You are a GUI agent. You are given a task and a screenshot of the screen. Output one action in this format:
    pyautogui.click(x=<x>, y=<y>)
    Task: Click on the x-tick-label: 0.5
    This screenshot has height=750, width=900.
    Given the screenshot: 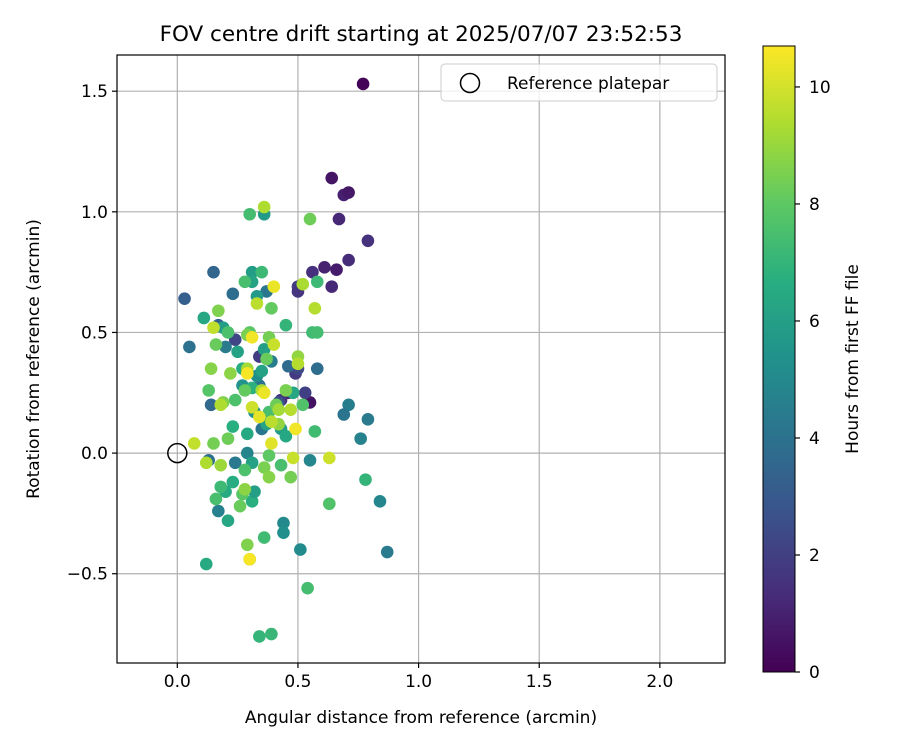 What is the action you would take?
    pyautogui.click(x=297, y=682)
    